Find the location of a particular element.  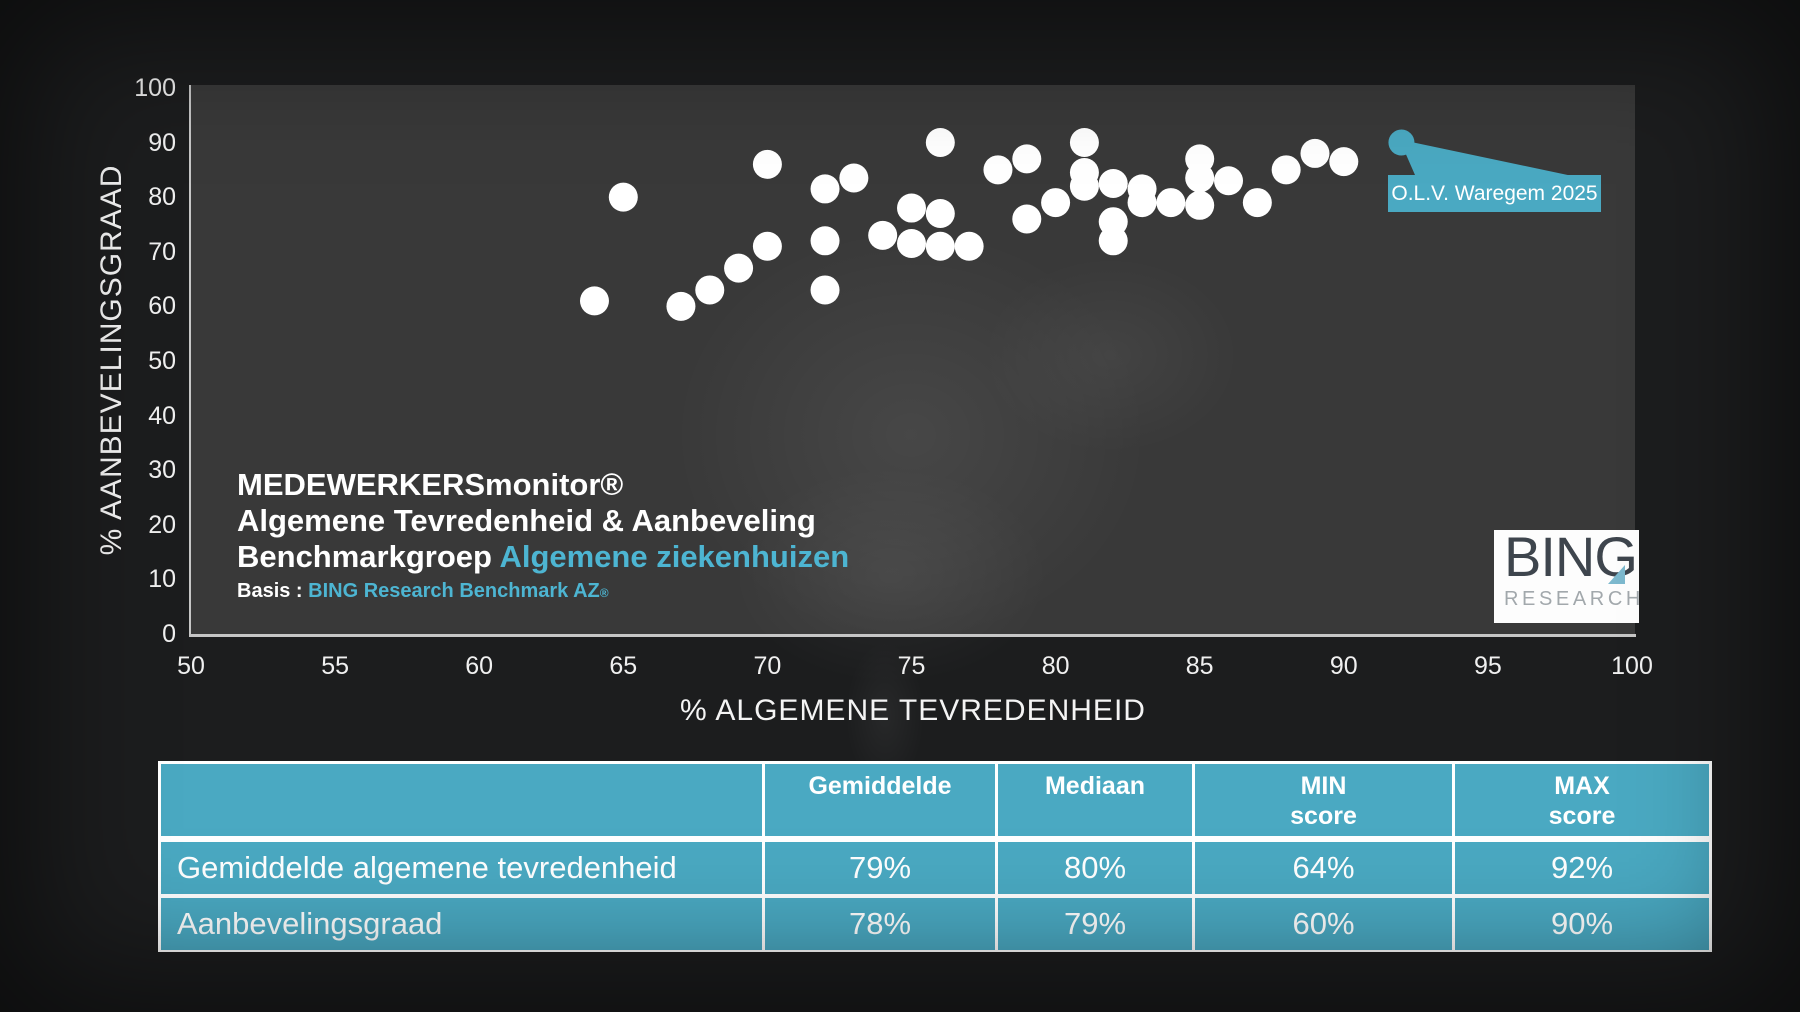

table-row-label: Gemiddelde algemene tevredenheid is located at coordinates (461, 868).